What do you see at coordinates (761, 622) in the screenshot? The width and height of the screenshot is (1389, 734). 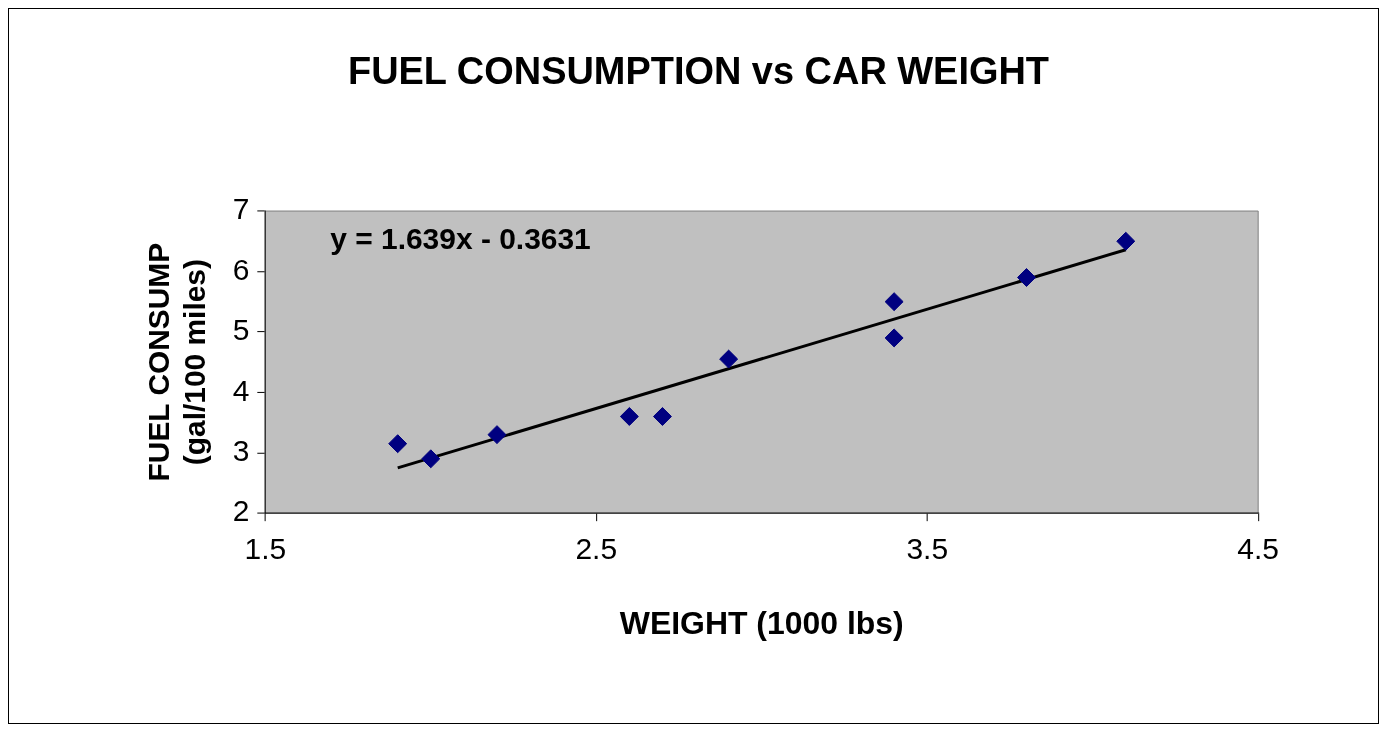 I see `x-axis-title: WEIGHT (1000 lbs)` at bounding box center [761, 622].